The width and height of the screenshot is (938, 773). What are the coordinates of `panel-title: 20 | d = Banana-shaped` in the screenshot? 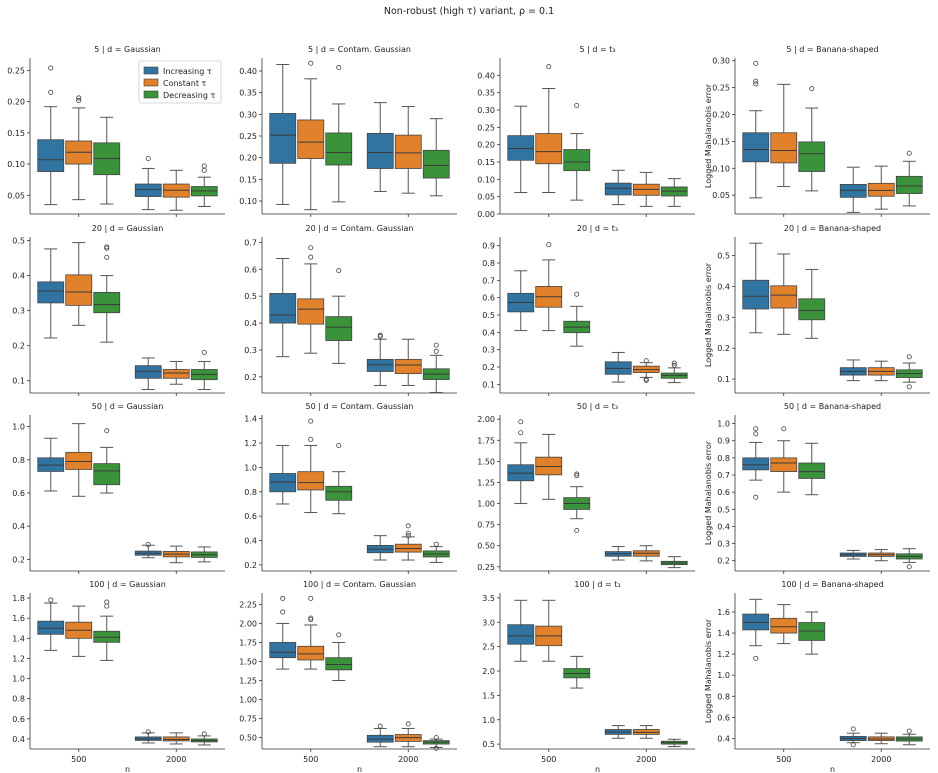 It's located at (832, 228).